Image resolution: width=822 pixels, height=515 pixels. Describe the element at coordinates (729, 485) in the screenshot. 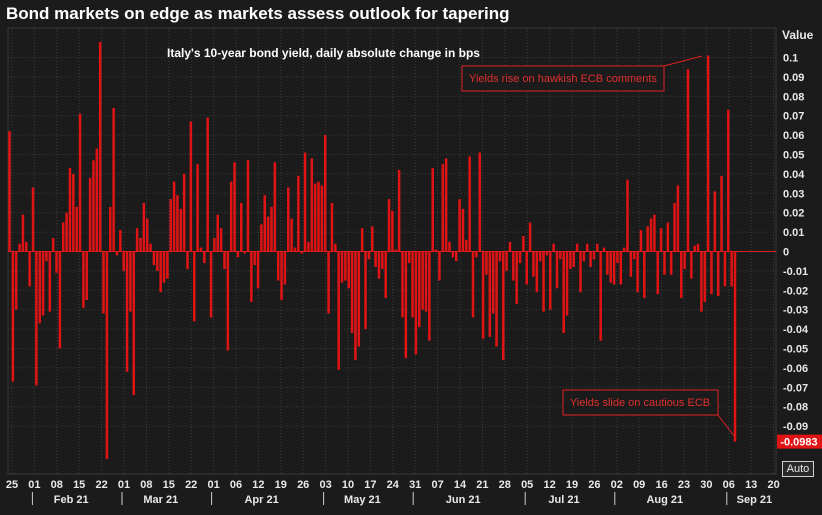

I see `x-tick-label: 06` at that location.